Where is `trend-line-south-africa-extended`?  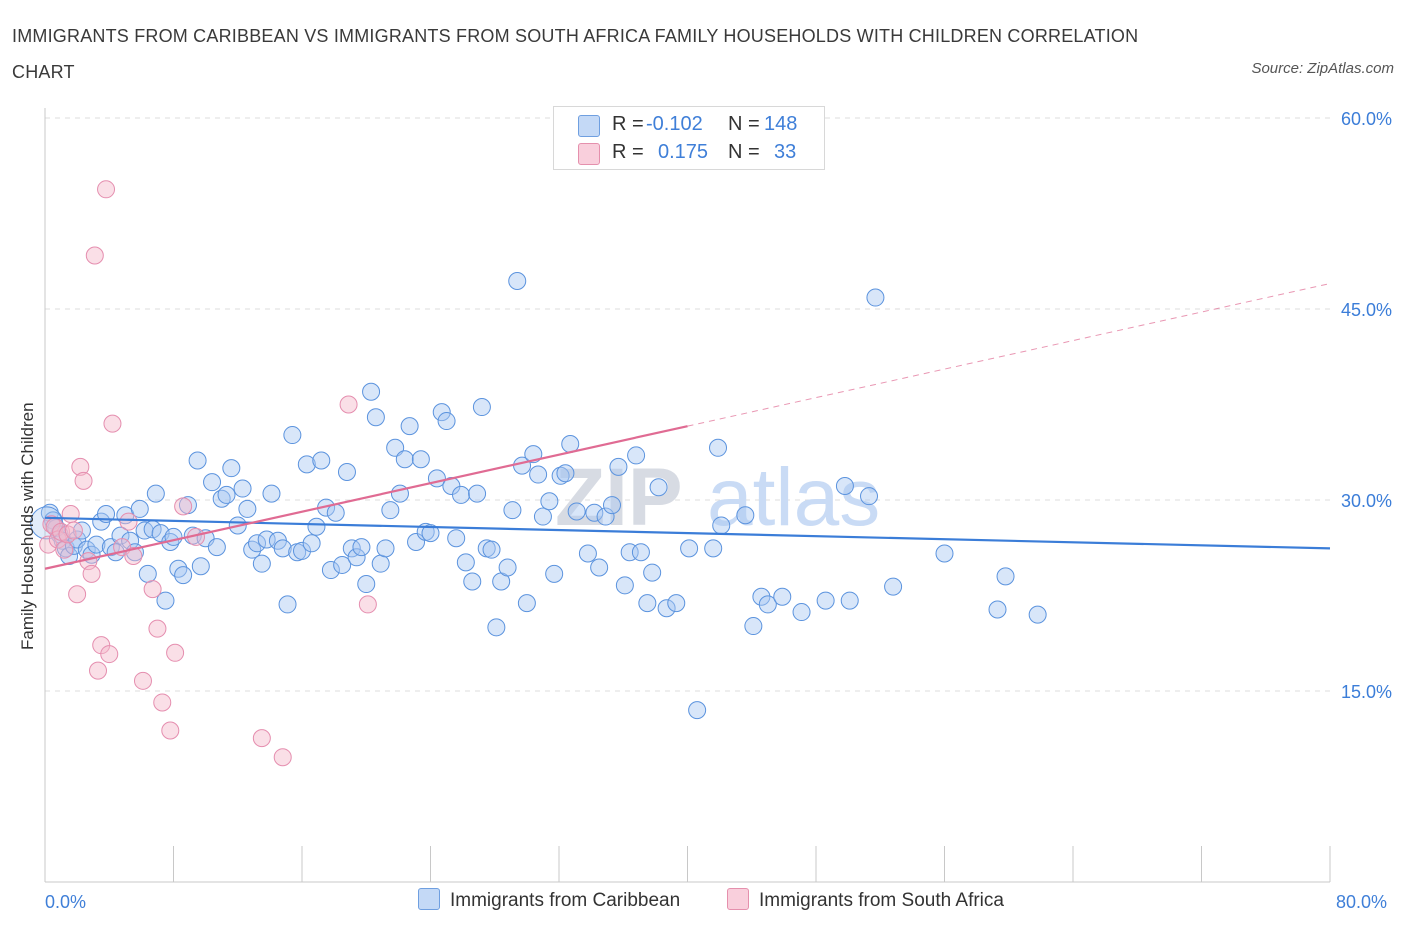
trend-line-south-africa-extended is located at coordinates (1009, 355).